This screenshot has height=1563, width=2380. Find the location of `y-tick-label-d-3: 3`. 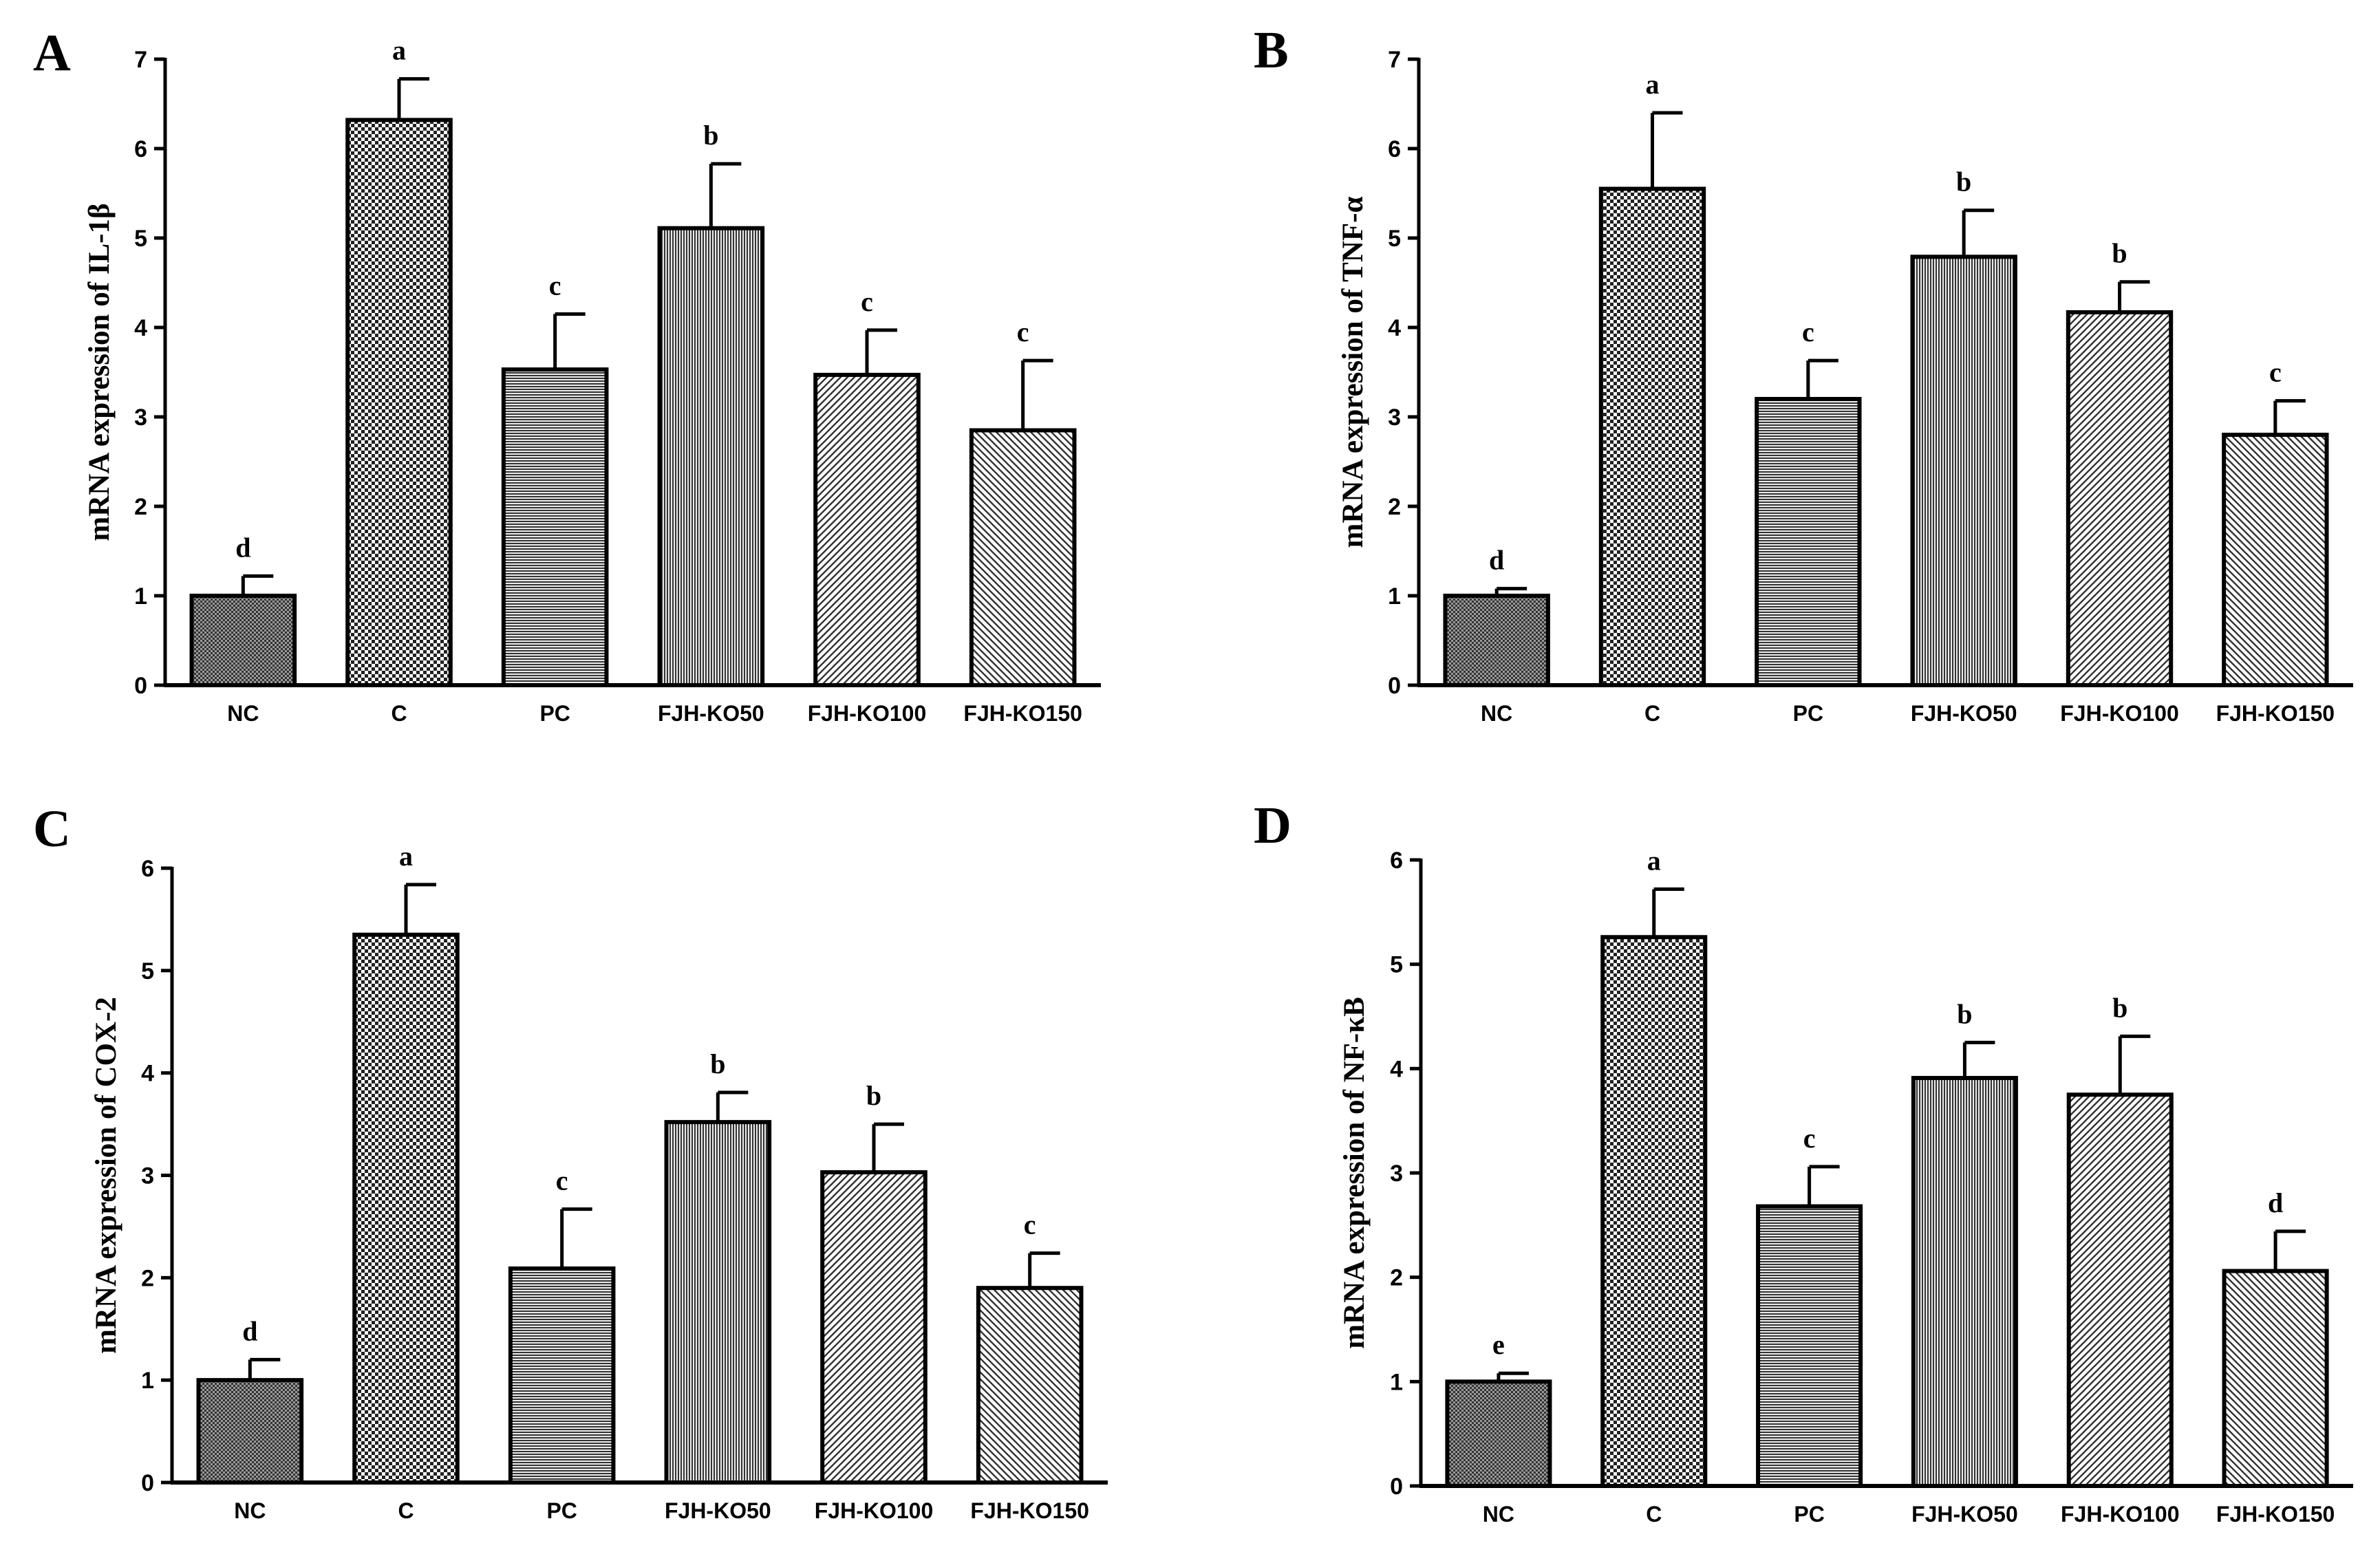

y-tick-label-d-3: 3 is located at coordinates (1396, 1174).